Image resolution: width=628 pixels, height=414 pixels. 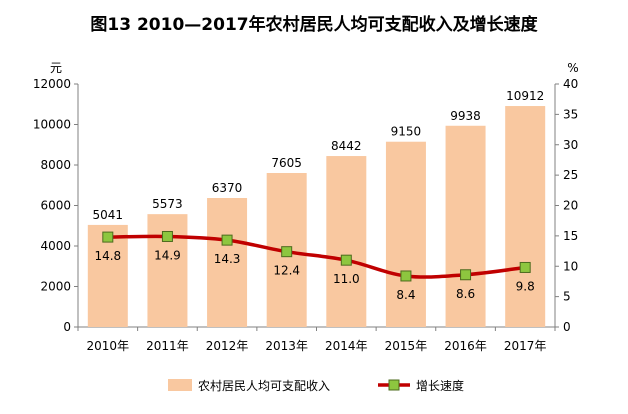 What do you see at coordinates (55, 165) in the screenshot?
I see `y-left-tick-label: 8000` at bounding box center [55, 165].